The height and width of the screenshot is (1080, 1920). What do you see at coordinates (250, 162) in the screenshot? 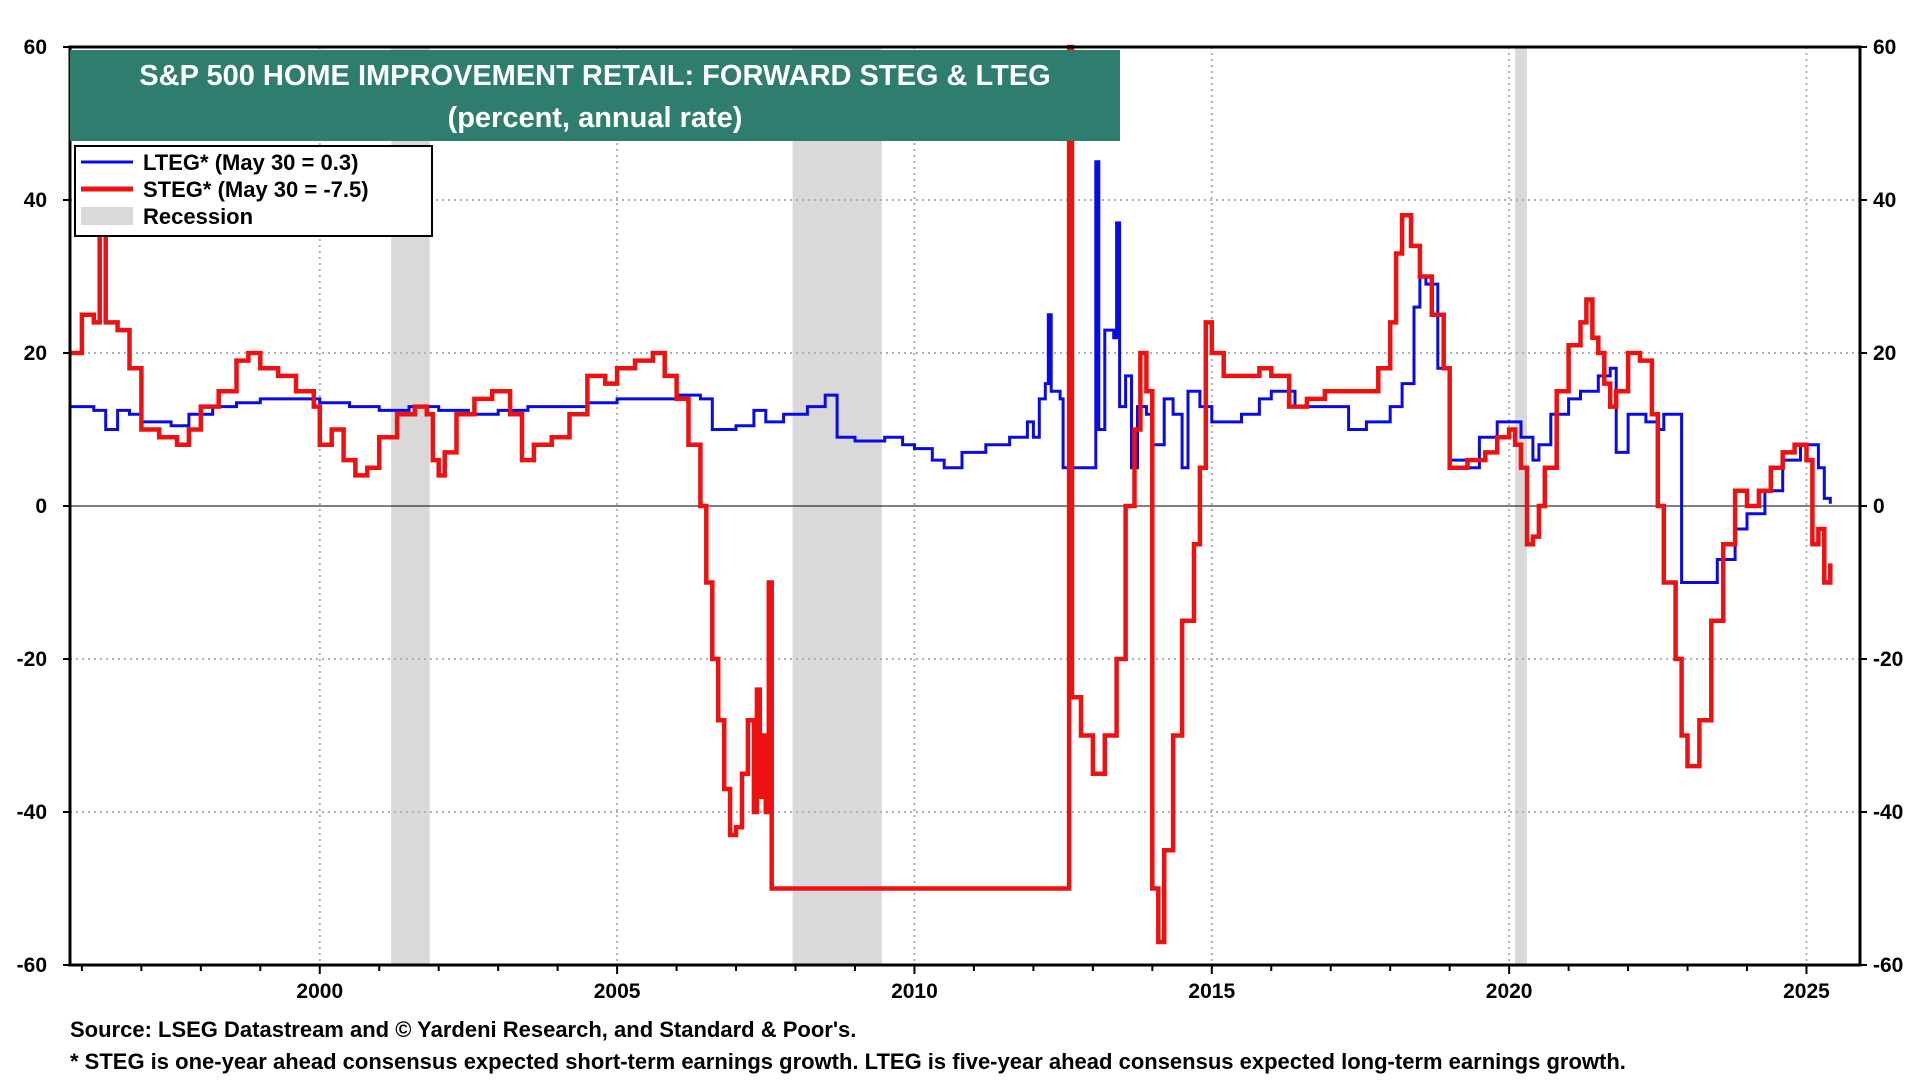
I see `legend-lteg-label: LTEG* (May 30 = 0.3)` at bounding box center [250, 162].